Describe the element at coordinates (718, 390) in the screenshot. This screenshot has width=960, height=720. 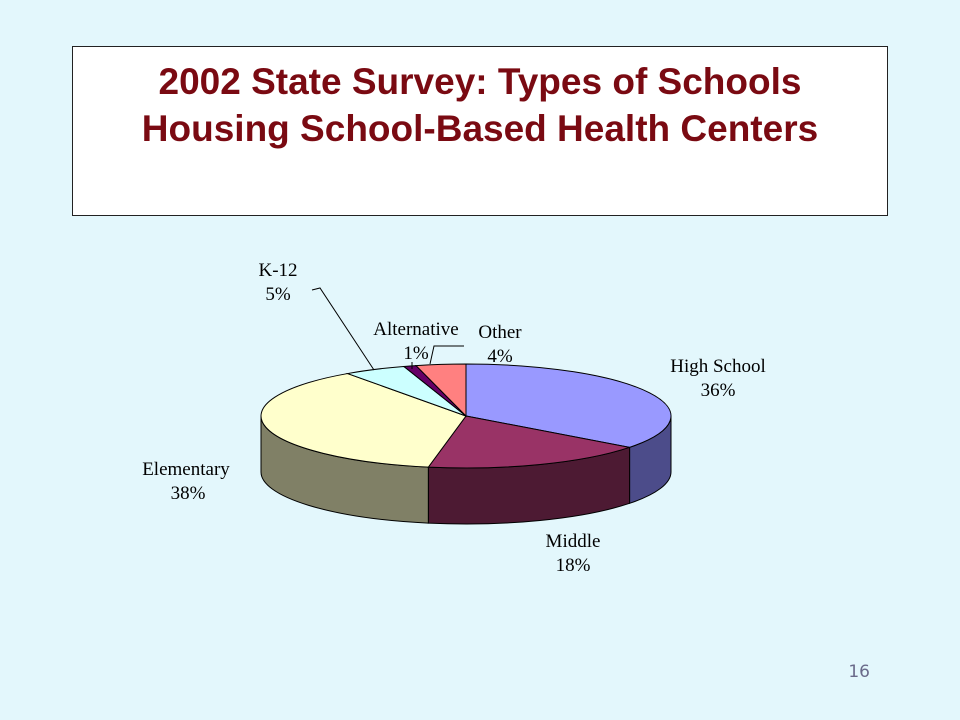
I see `label-high-school-percent: 36%` at that location.